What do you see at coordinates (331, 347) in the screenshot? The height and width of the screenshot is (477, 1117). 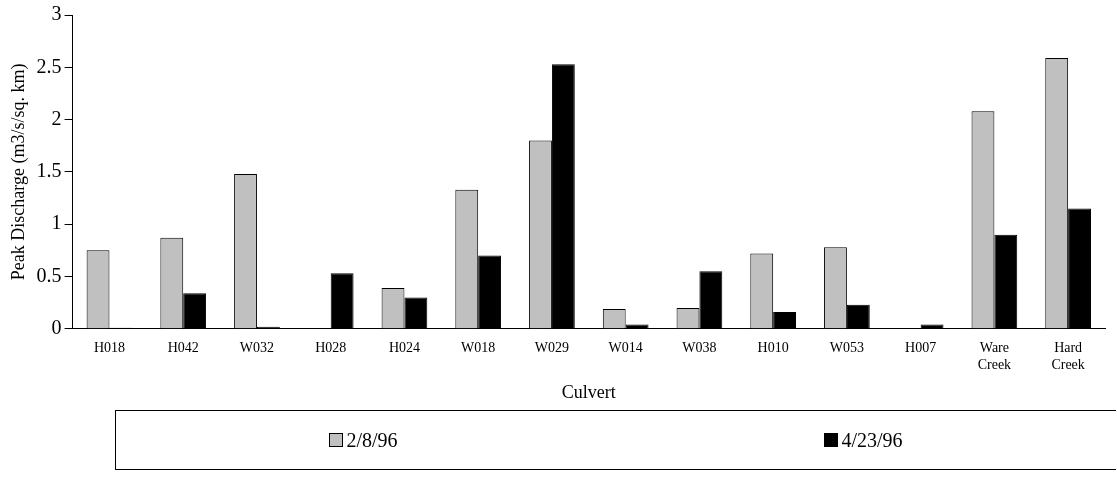 I see `x-tick-label: H028` at bounding box center [331, 347].